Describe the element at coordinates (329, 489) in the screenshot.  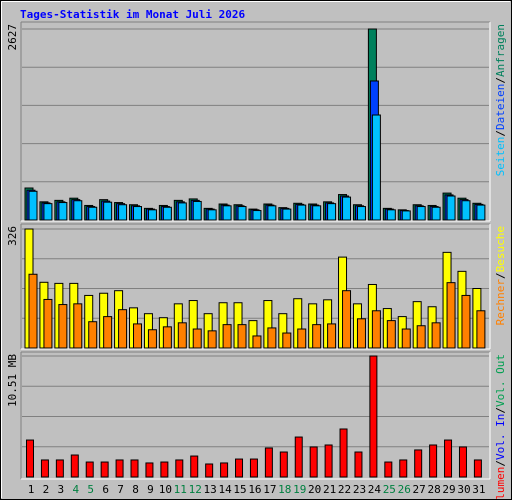
I see `x-tick-label: 21` at that location.